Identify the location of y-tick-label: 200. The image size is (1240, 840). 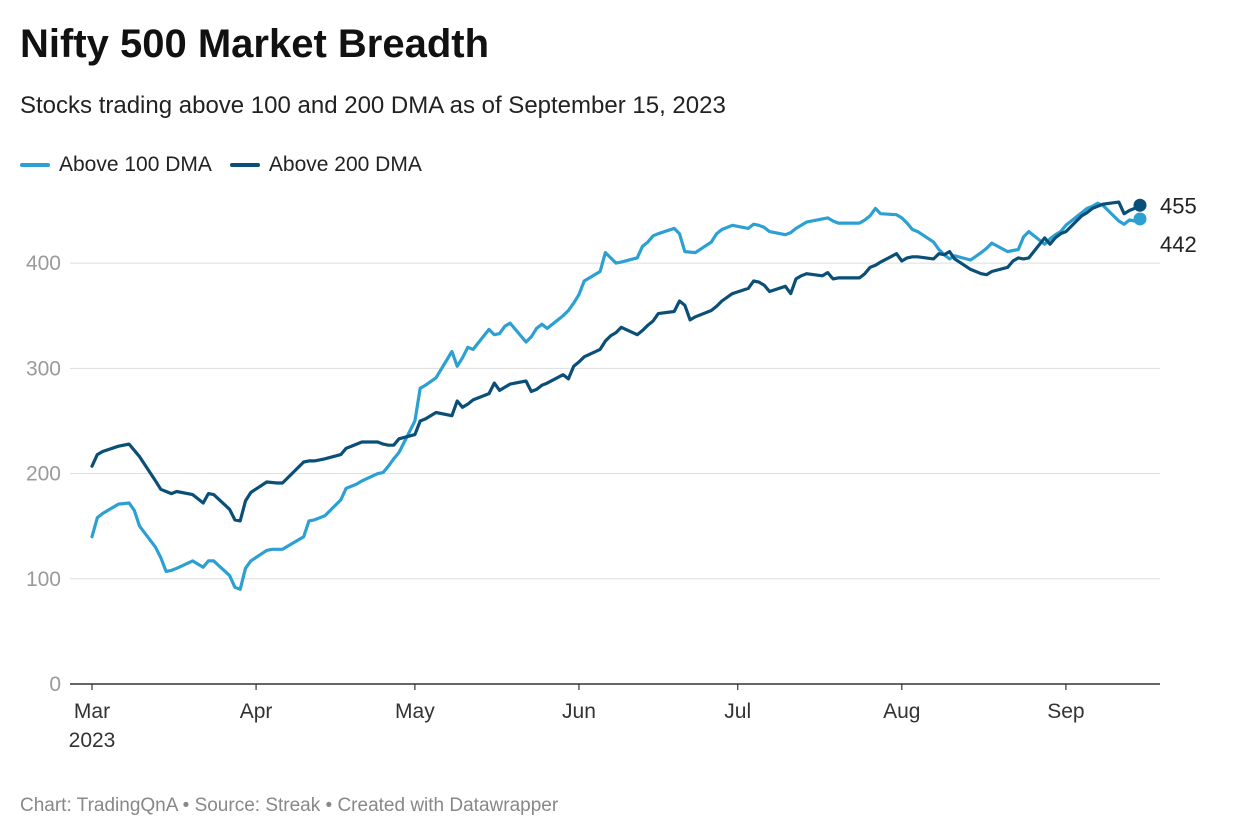
(43, 474).